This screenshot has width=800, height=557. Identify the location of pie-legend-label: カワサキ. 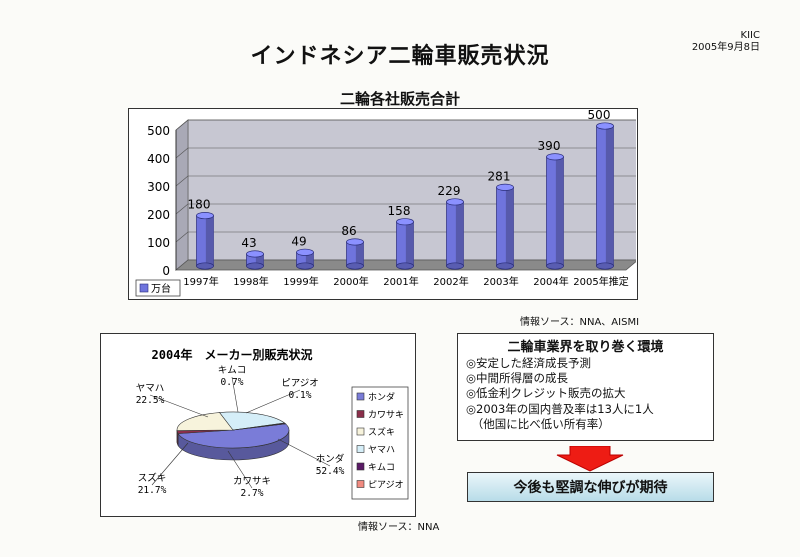
(386, 415).